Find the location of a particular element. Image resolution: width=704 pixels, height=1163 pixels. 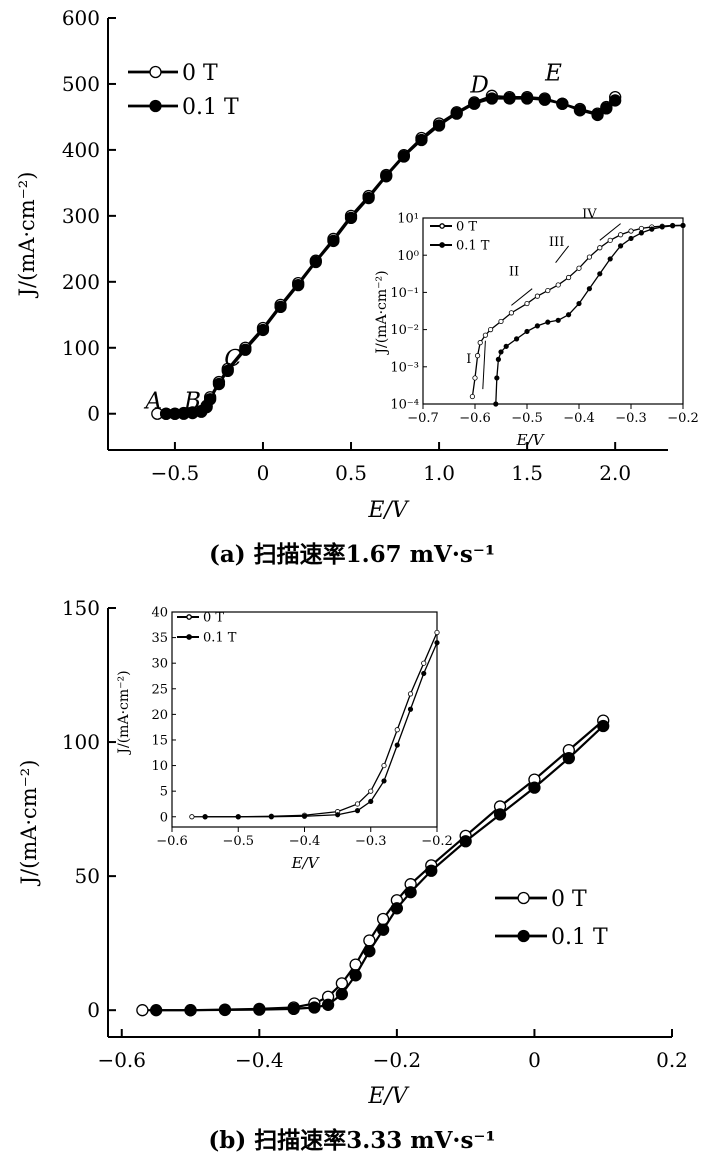

x-tick-label: 1.0 is located at coordinates (439, 473).